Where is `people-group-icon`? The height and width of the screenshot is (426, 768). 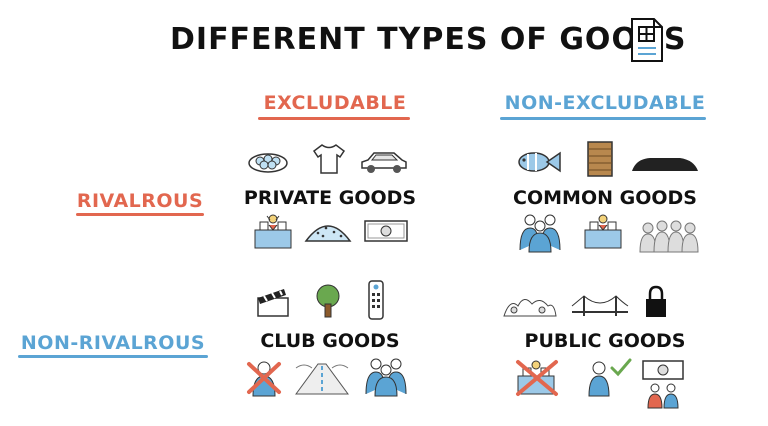 people-group-icon is located at coordinates (540, 233).